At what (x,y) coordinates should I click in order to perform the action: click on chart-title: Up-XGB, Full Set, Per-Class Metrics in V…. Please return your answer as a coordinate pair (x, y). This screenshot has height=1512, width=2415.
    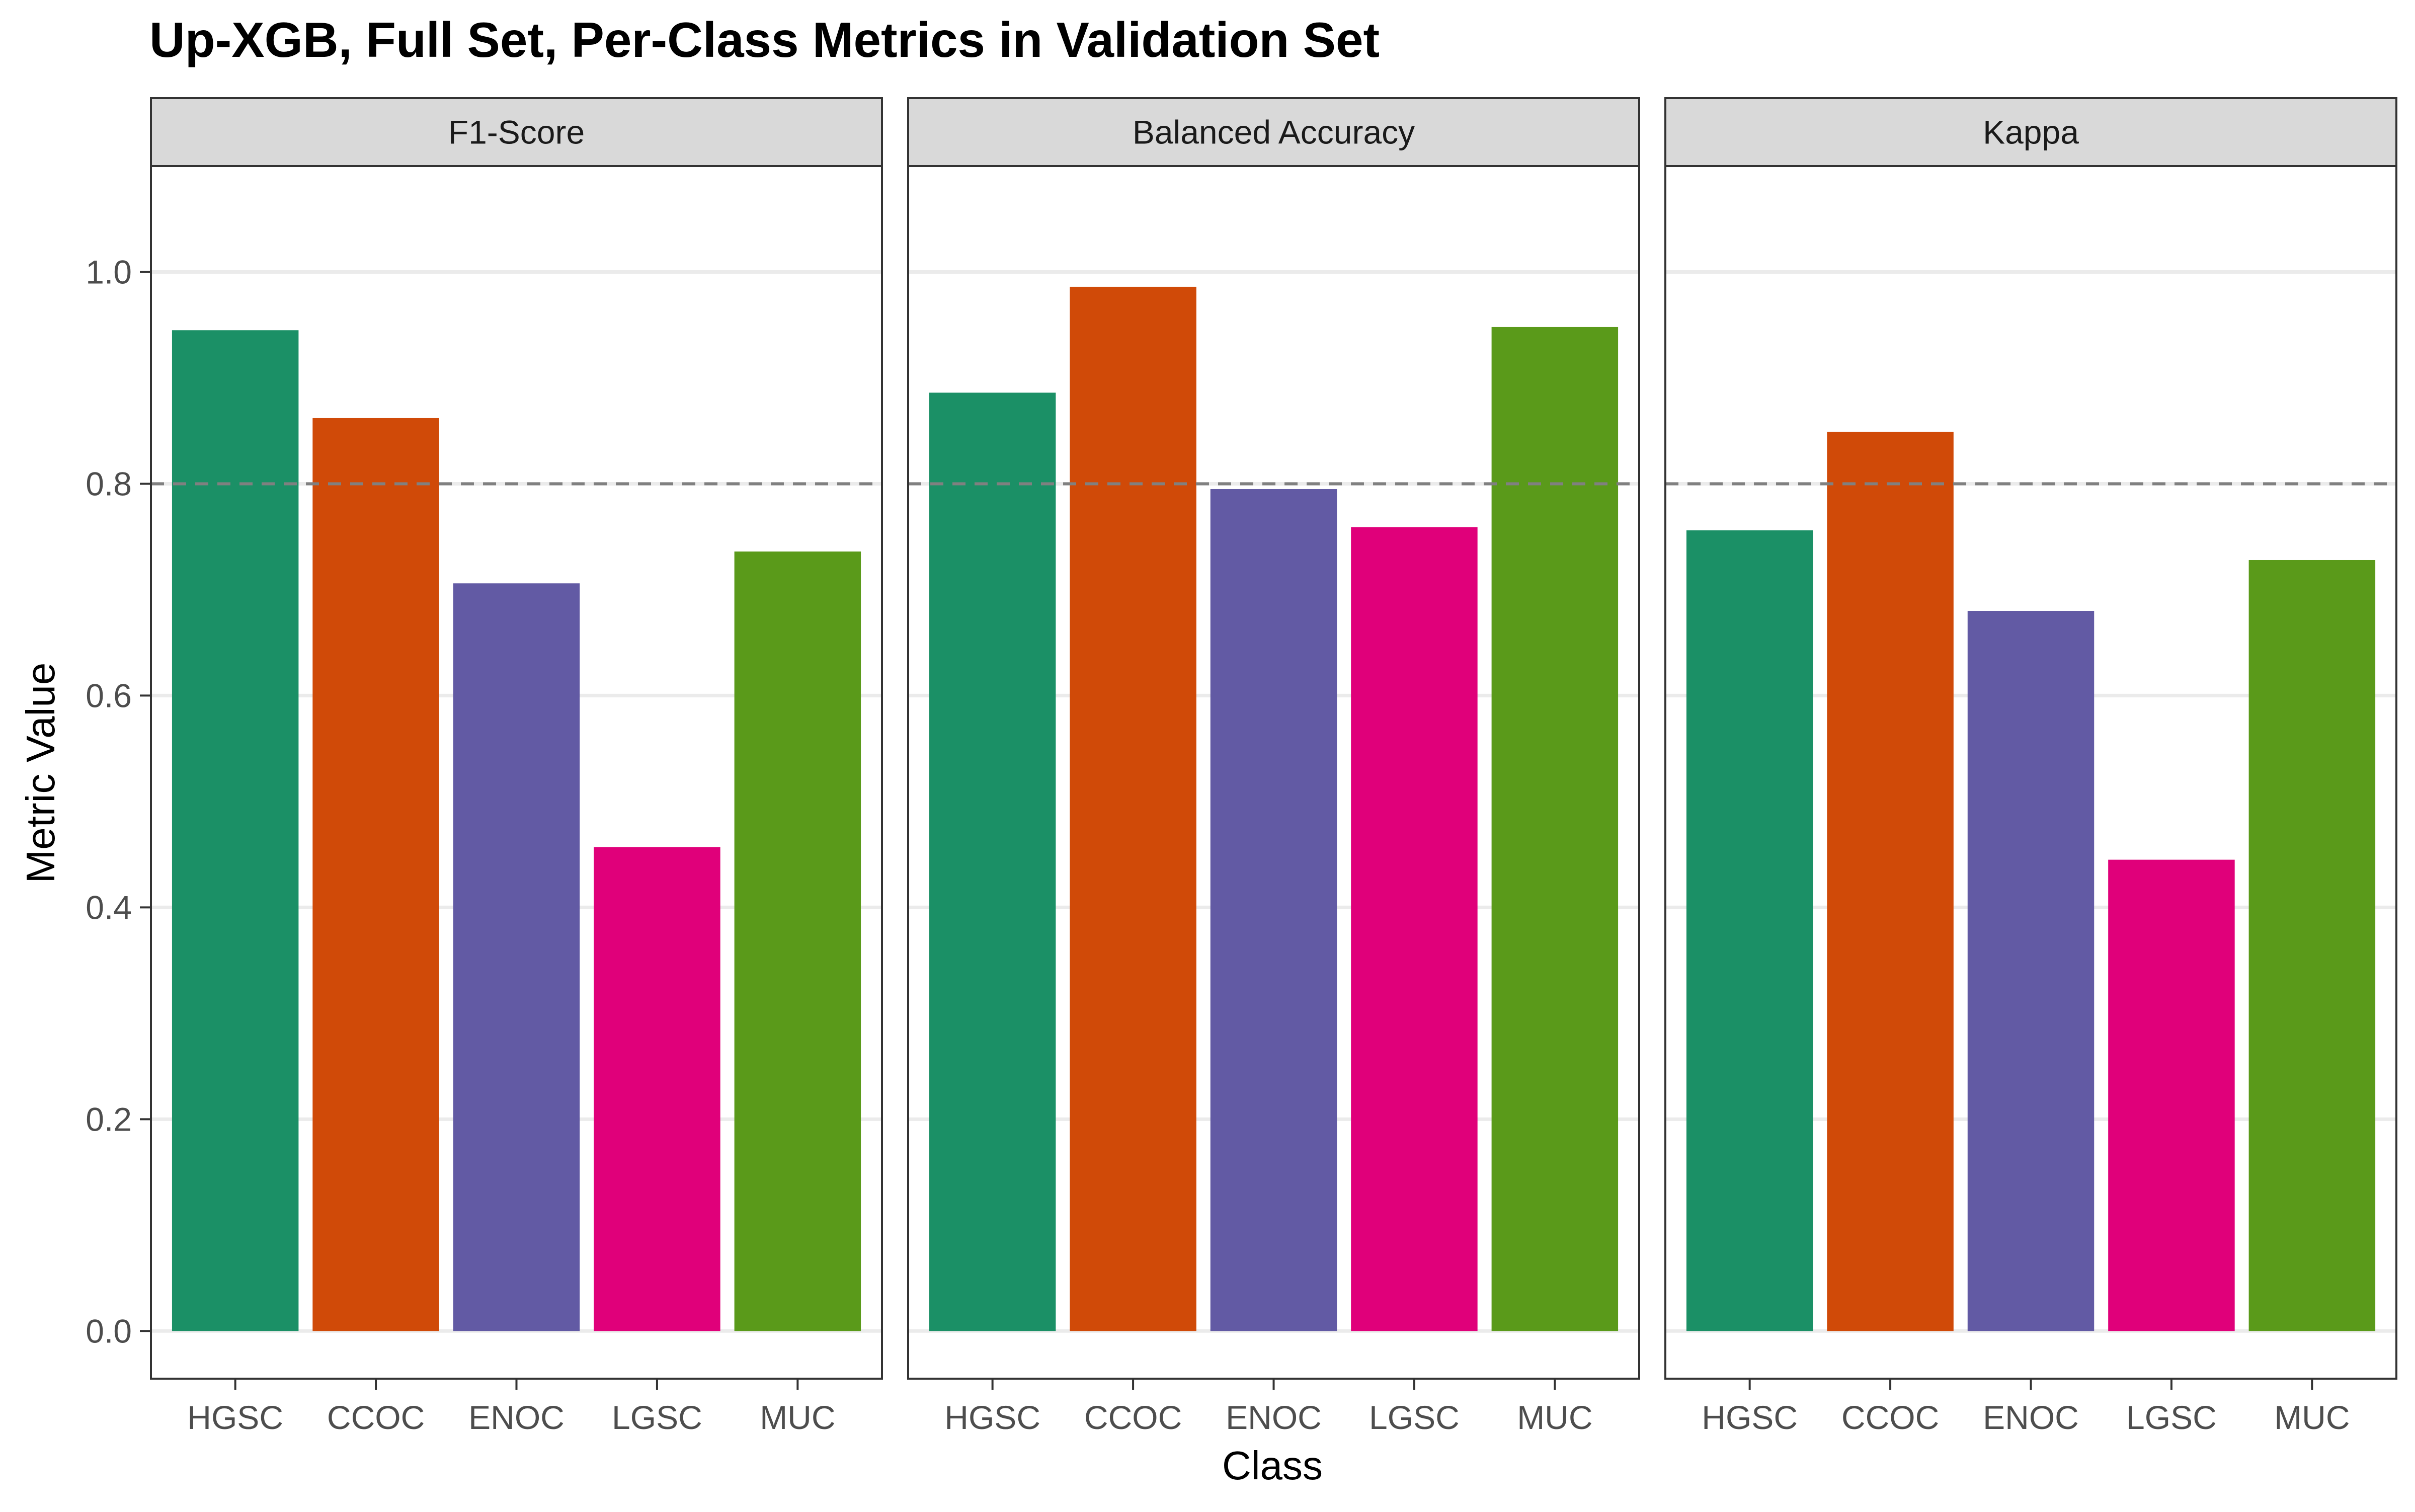
    Looking at the image, I should click on (765, 39).